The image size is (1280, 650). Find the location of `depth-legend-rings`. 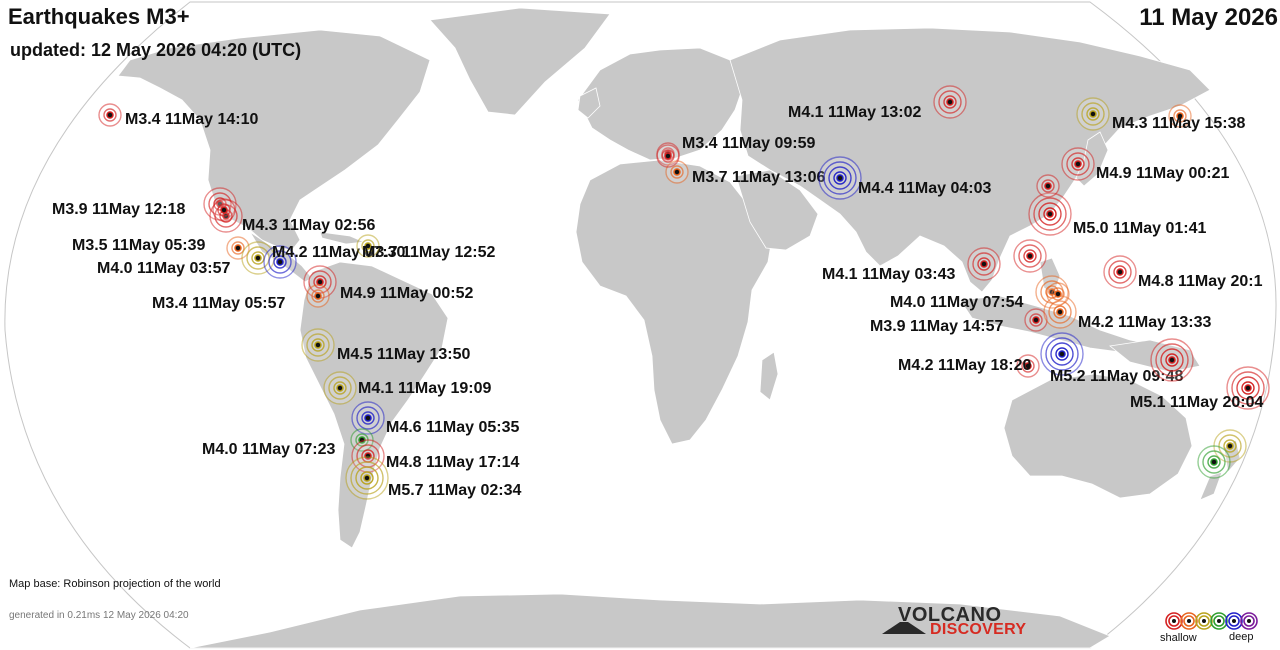

depth-legend-rings is located at coordinates (1211, 621).